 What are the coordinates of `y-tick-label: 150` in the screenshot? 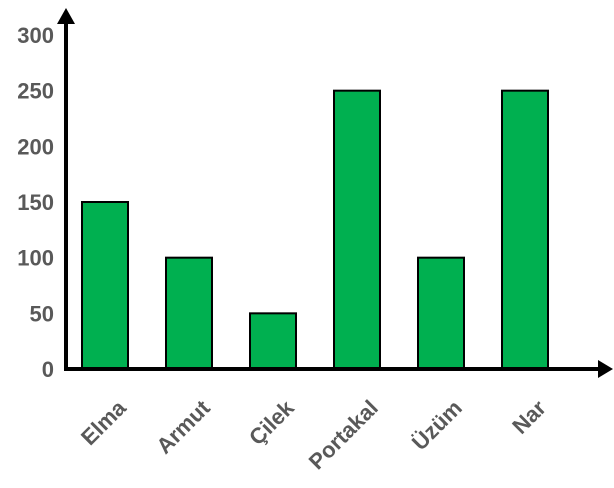 It's located at (35, 202).